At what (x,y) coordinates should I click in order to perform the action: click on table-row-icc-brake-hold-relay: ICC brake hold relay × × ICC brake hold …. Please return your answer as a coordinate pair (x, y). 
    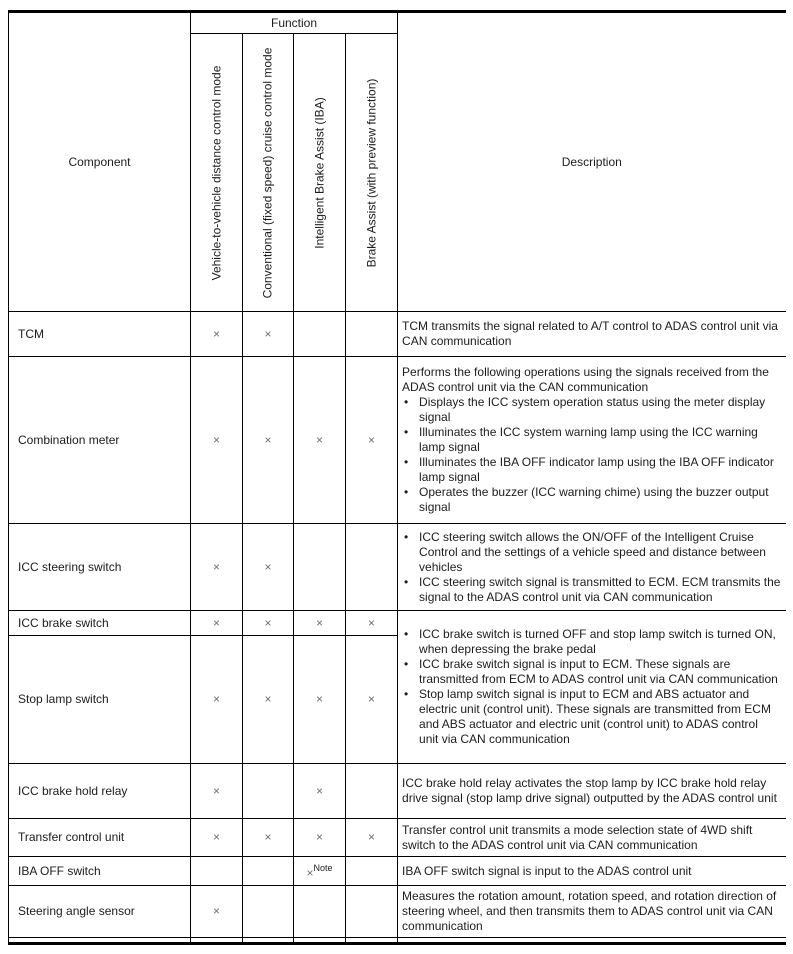
    Looking at the image, I should click on (397, 791).